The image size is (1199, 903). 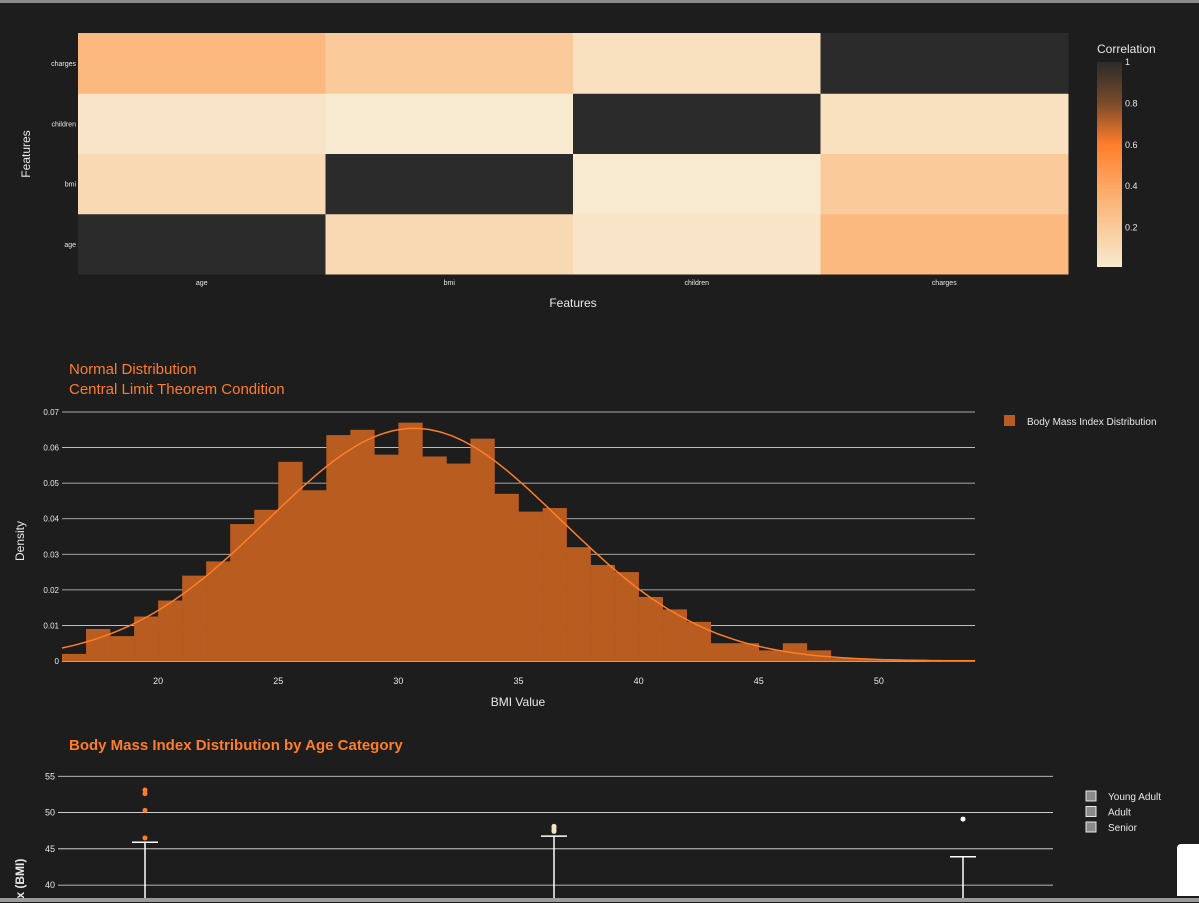 I want to click on heatmap-x-tick-age: age, so click(x=202, y=283).